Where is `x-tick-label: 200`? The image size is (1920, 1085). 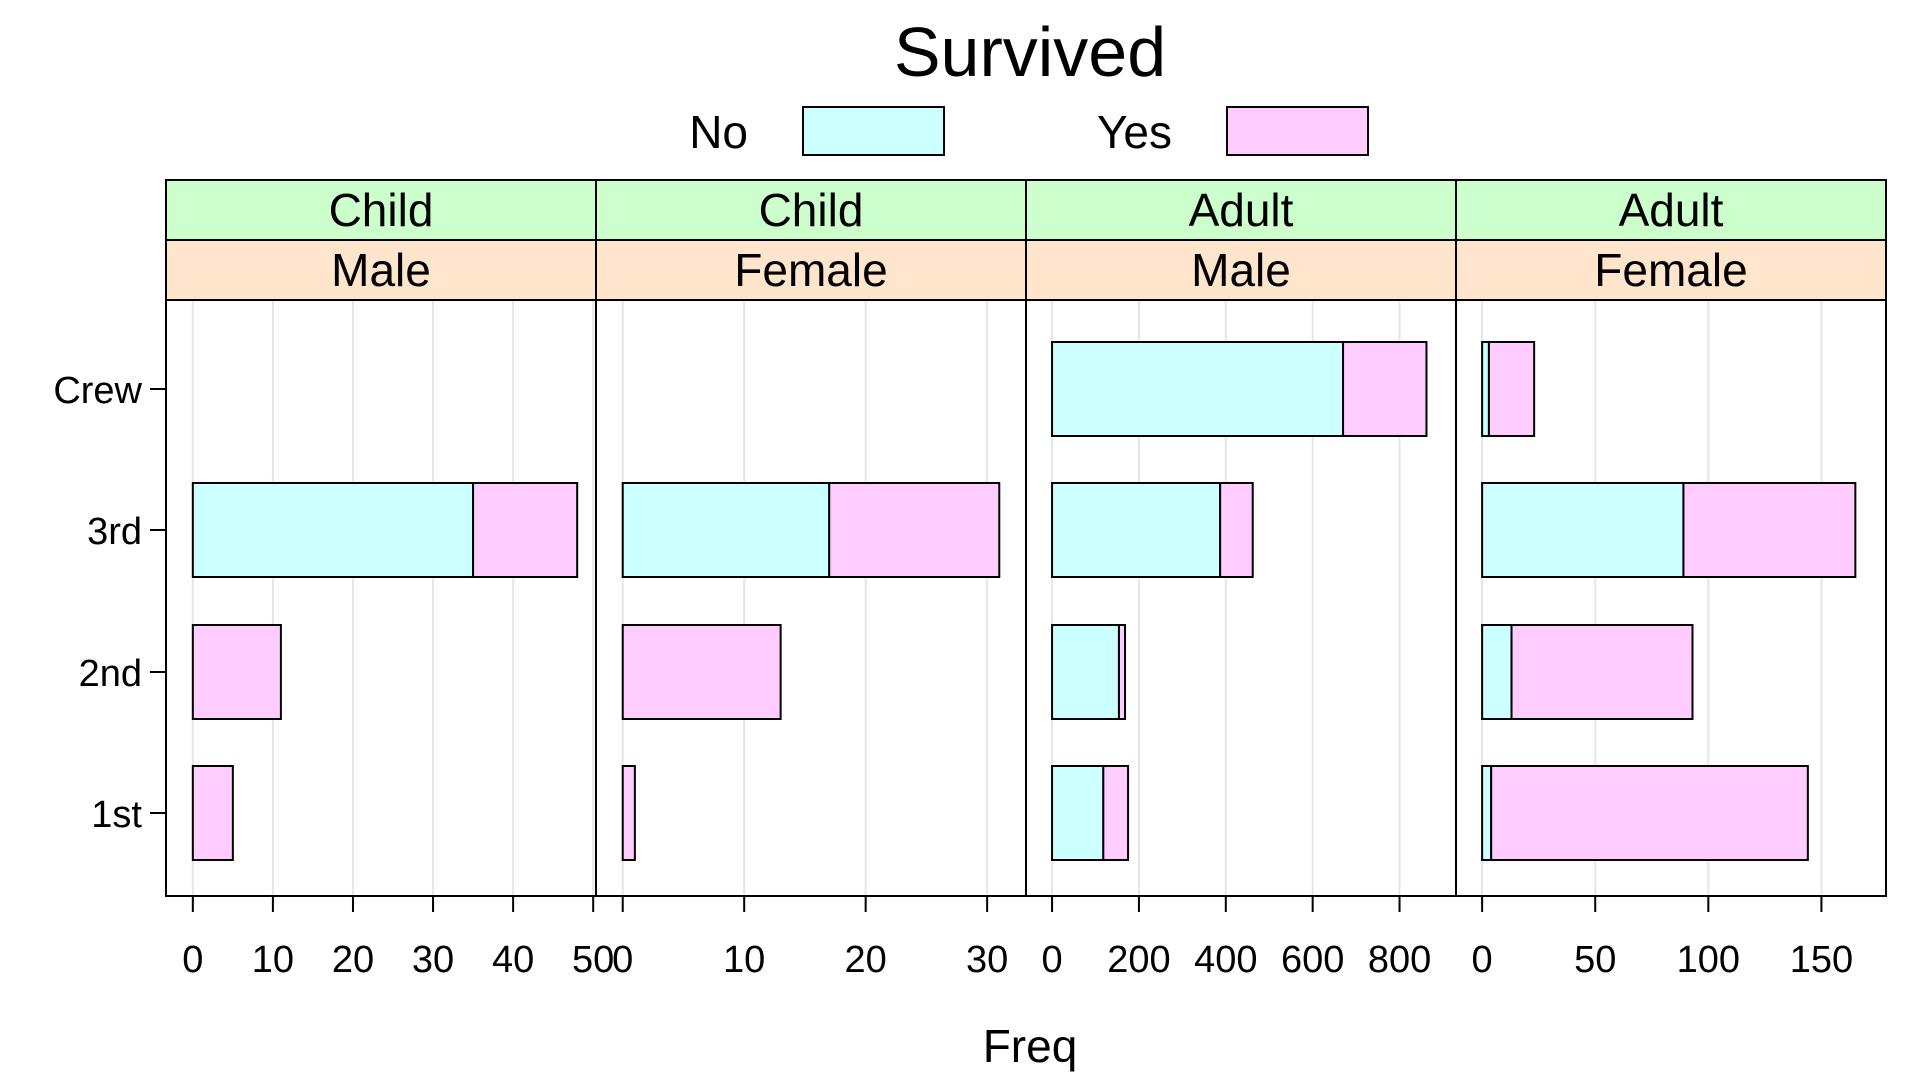
x-tick-label: 200 is located at coordinates (1138, 960).